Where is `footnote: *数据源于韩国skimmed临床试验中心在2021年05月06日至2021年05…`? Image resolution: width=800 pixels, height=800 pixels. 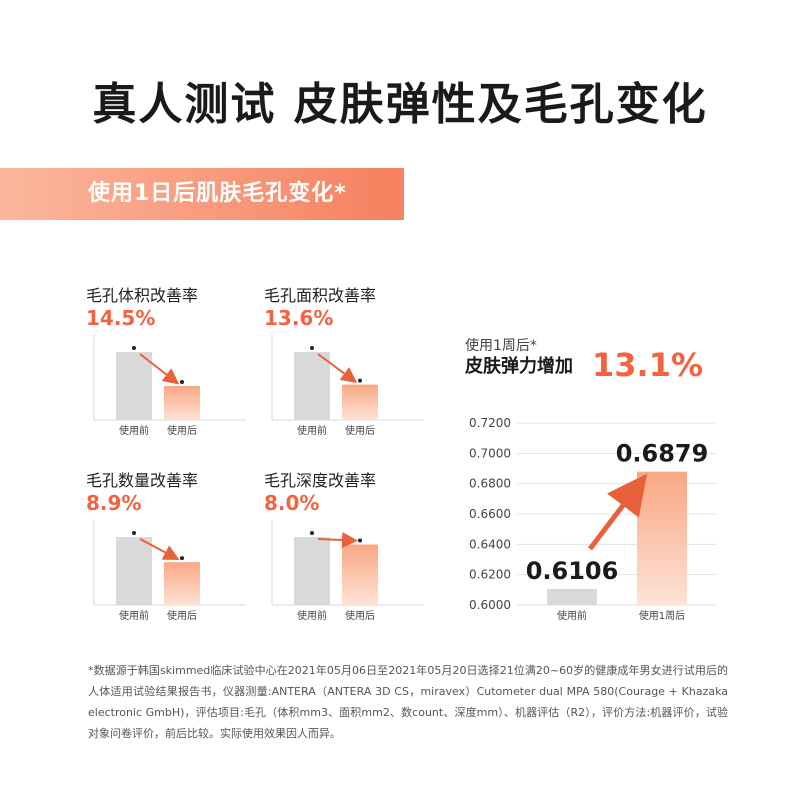
footnote: *数据源于韩国skimmed临床试验中心在2021年05月06日至2021年05… is located at coordinates (408, 702).